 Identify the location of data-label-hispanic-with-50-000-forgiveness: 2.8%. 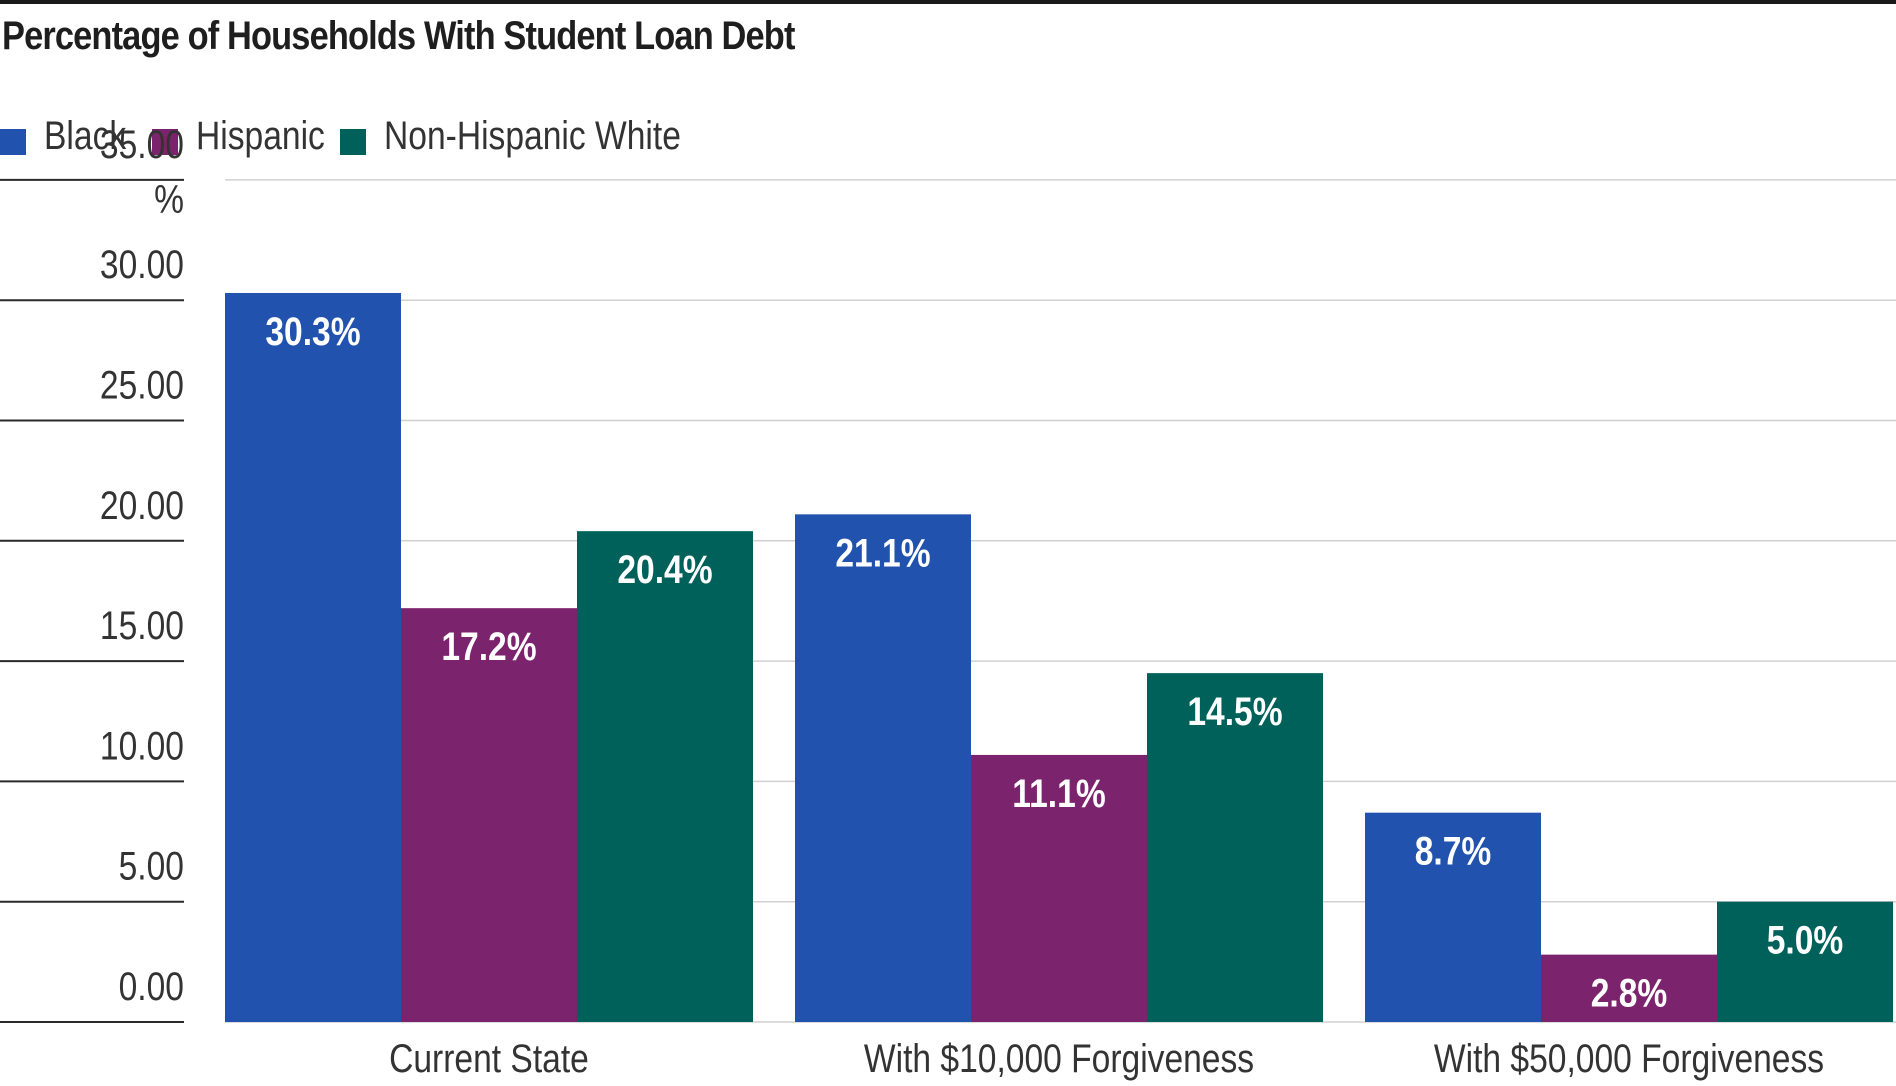
(1629, 993).